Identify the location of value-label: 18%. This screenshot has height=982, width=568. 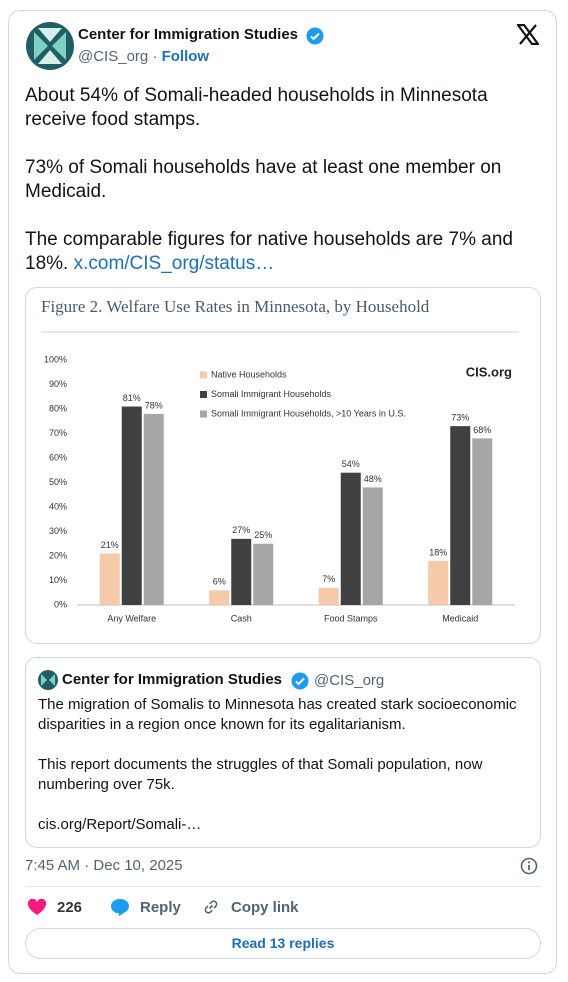
(438, 552).